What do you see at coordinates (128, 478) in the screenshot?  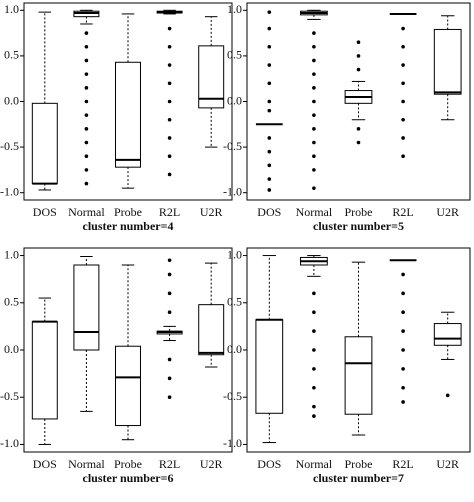 I see `x-axis-label: cluster number=6` at bounding box center [128, 478].